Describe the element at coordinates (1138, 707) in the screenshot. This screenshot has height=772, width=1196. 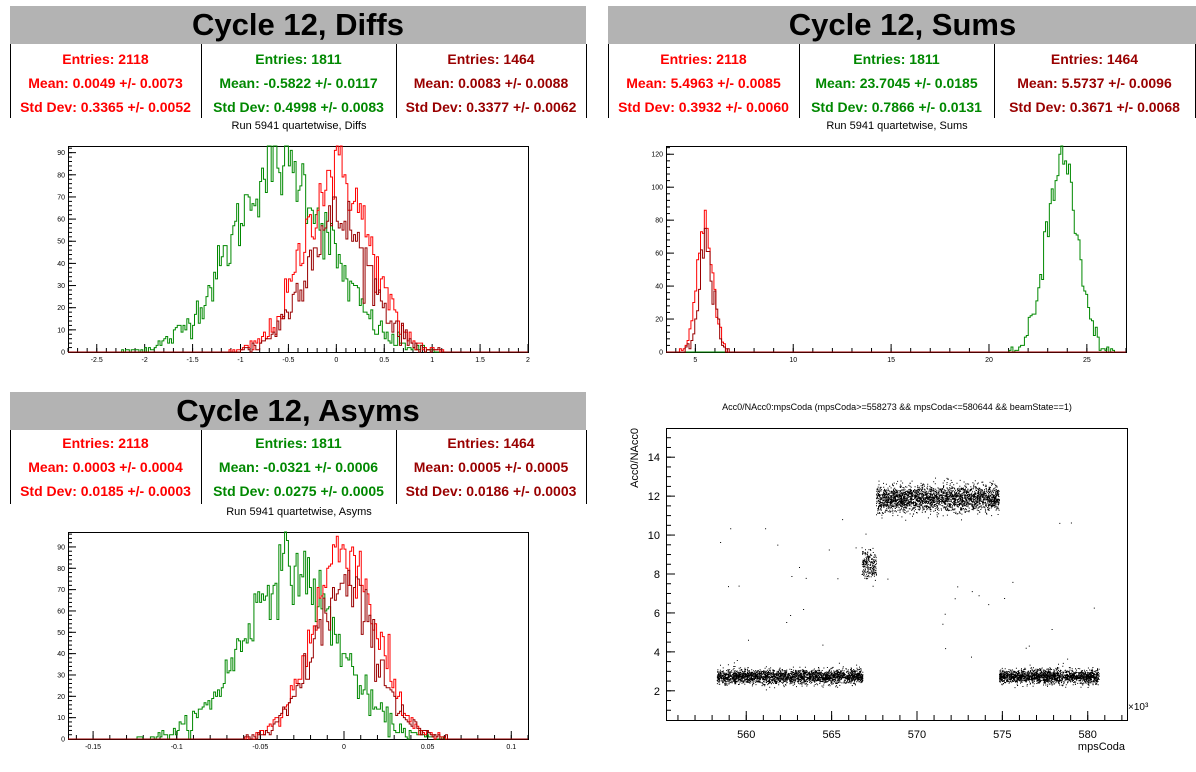
I see `x-multiplier-label: ×10³` at that location.